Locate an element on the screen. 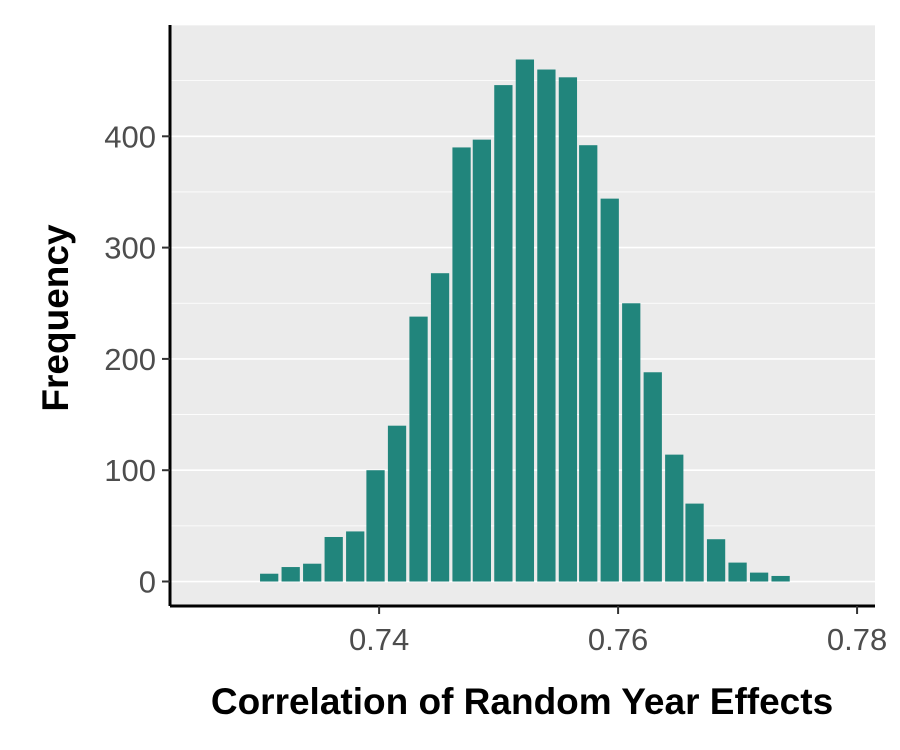 The height and width of the screenshot is (750, 900). y-tick-label: 300 is located at coordinates (130, 248).